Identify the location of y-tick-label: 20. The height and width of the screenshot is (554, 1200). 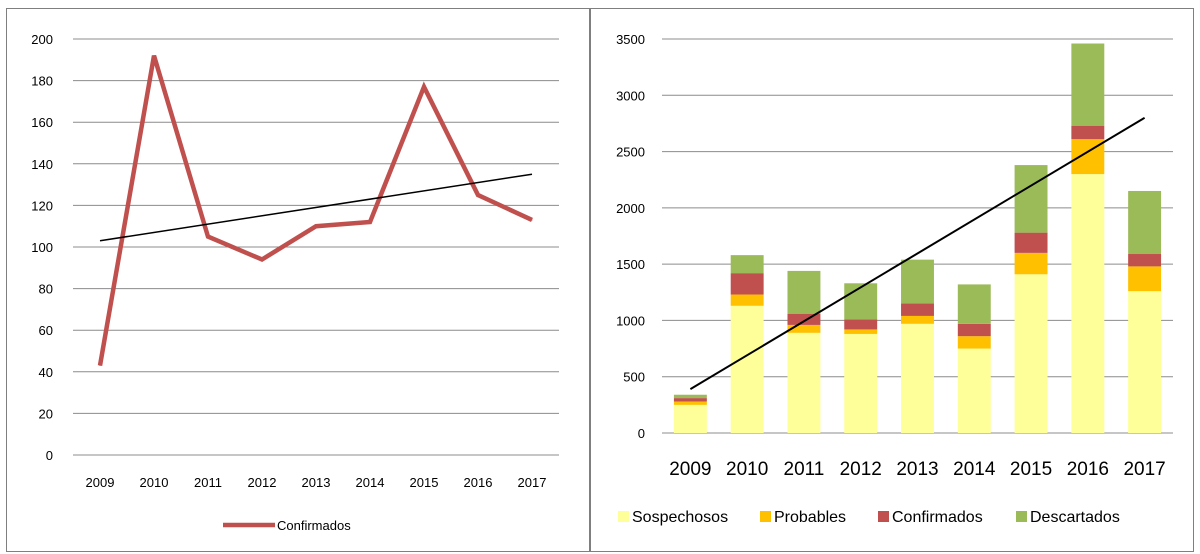
(46, 413).